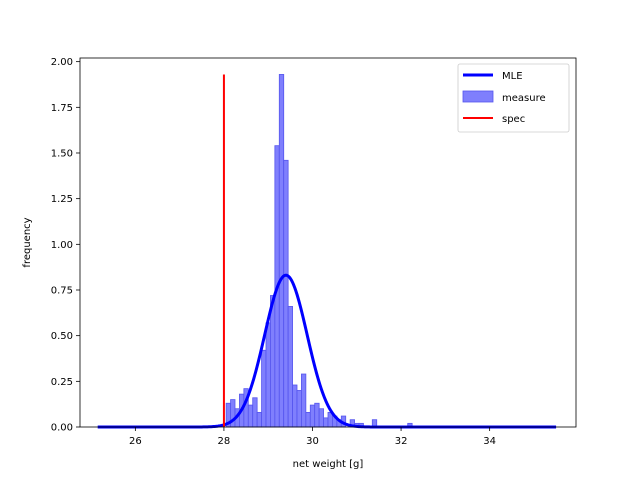 This screenshot has width=640, height=480. What do you see at coordinates (62, 428) in the screenshot?
I see `y-tick-label: 0.00` at bounding box center [62, 428].